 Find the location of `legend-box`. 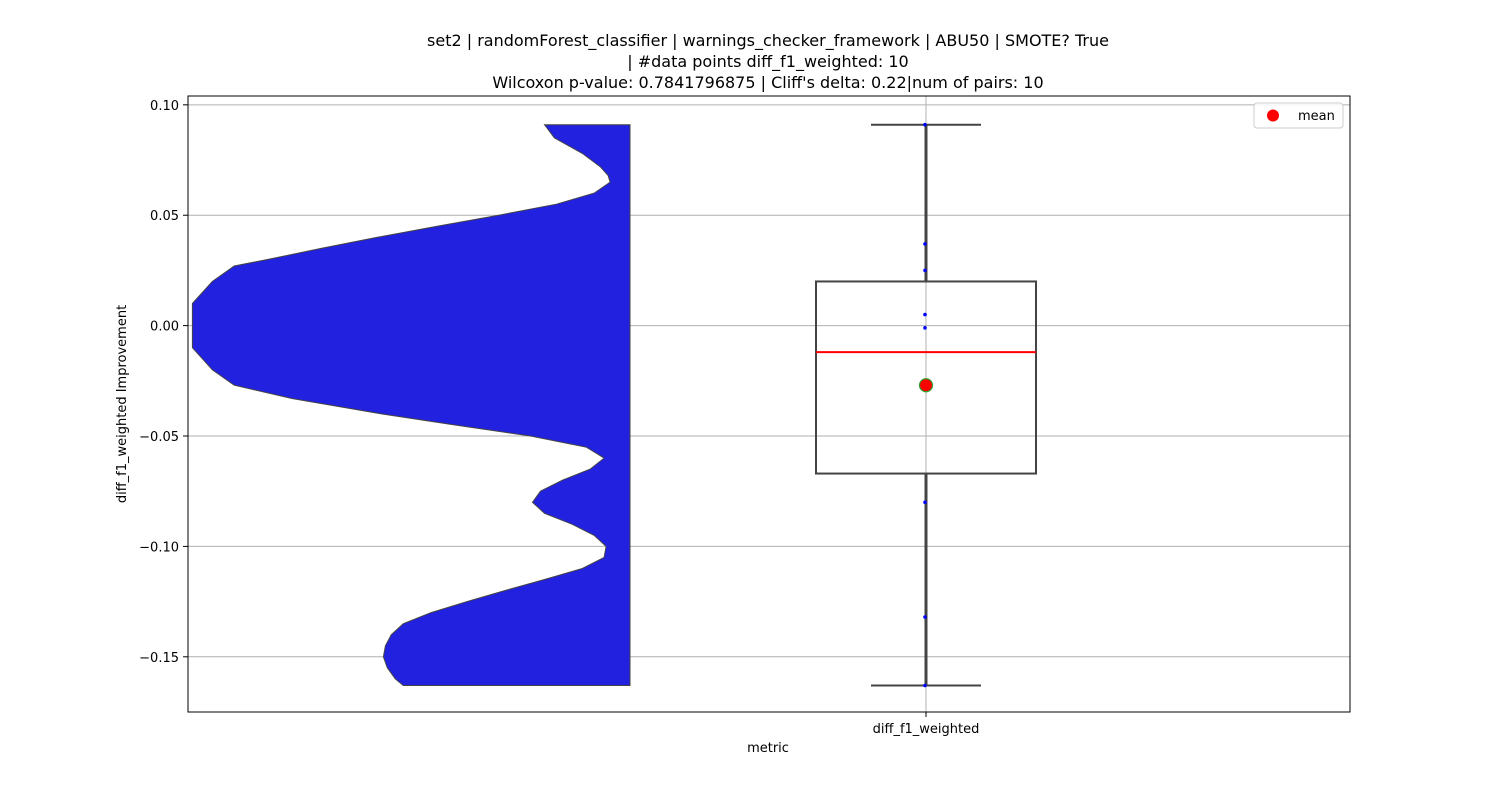

legend-box is located at coordinates (1298, 115).